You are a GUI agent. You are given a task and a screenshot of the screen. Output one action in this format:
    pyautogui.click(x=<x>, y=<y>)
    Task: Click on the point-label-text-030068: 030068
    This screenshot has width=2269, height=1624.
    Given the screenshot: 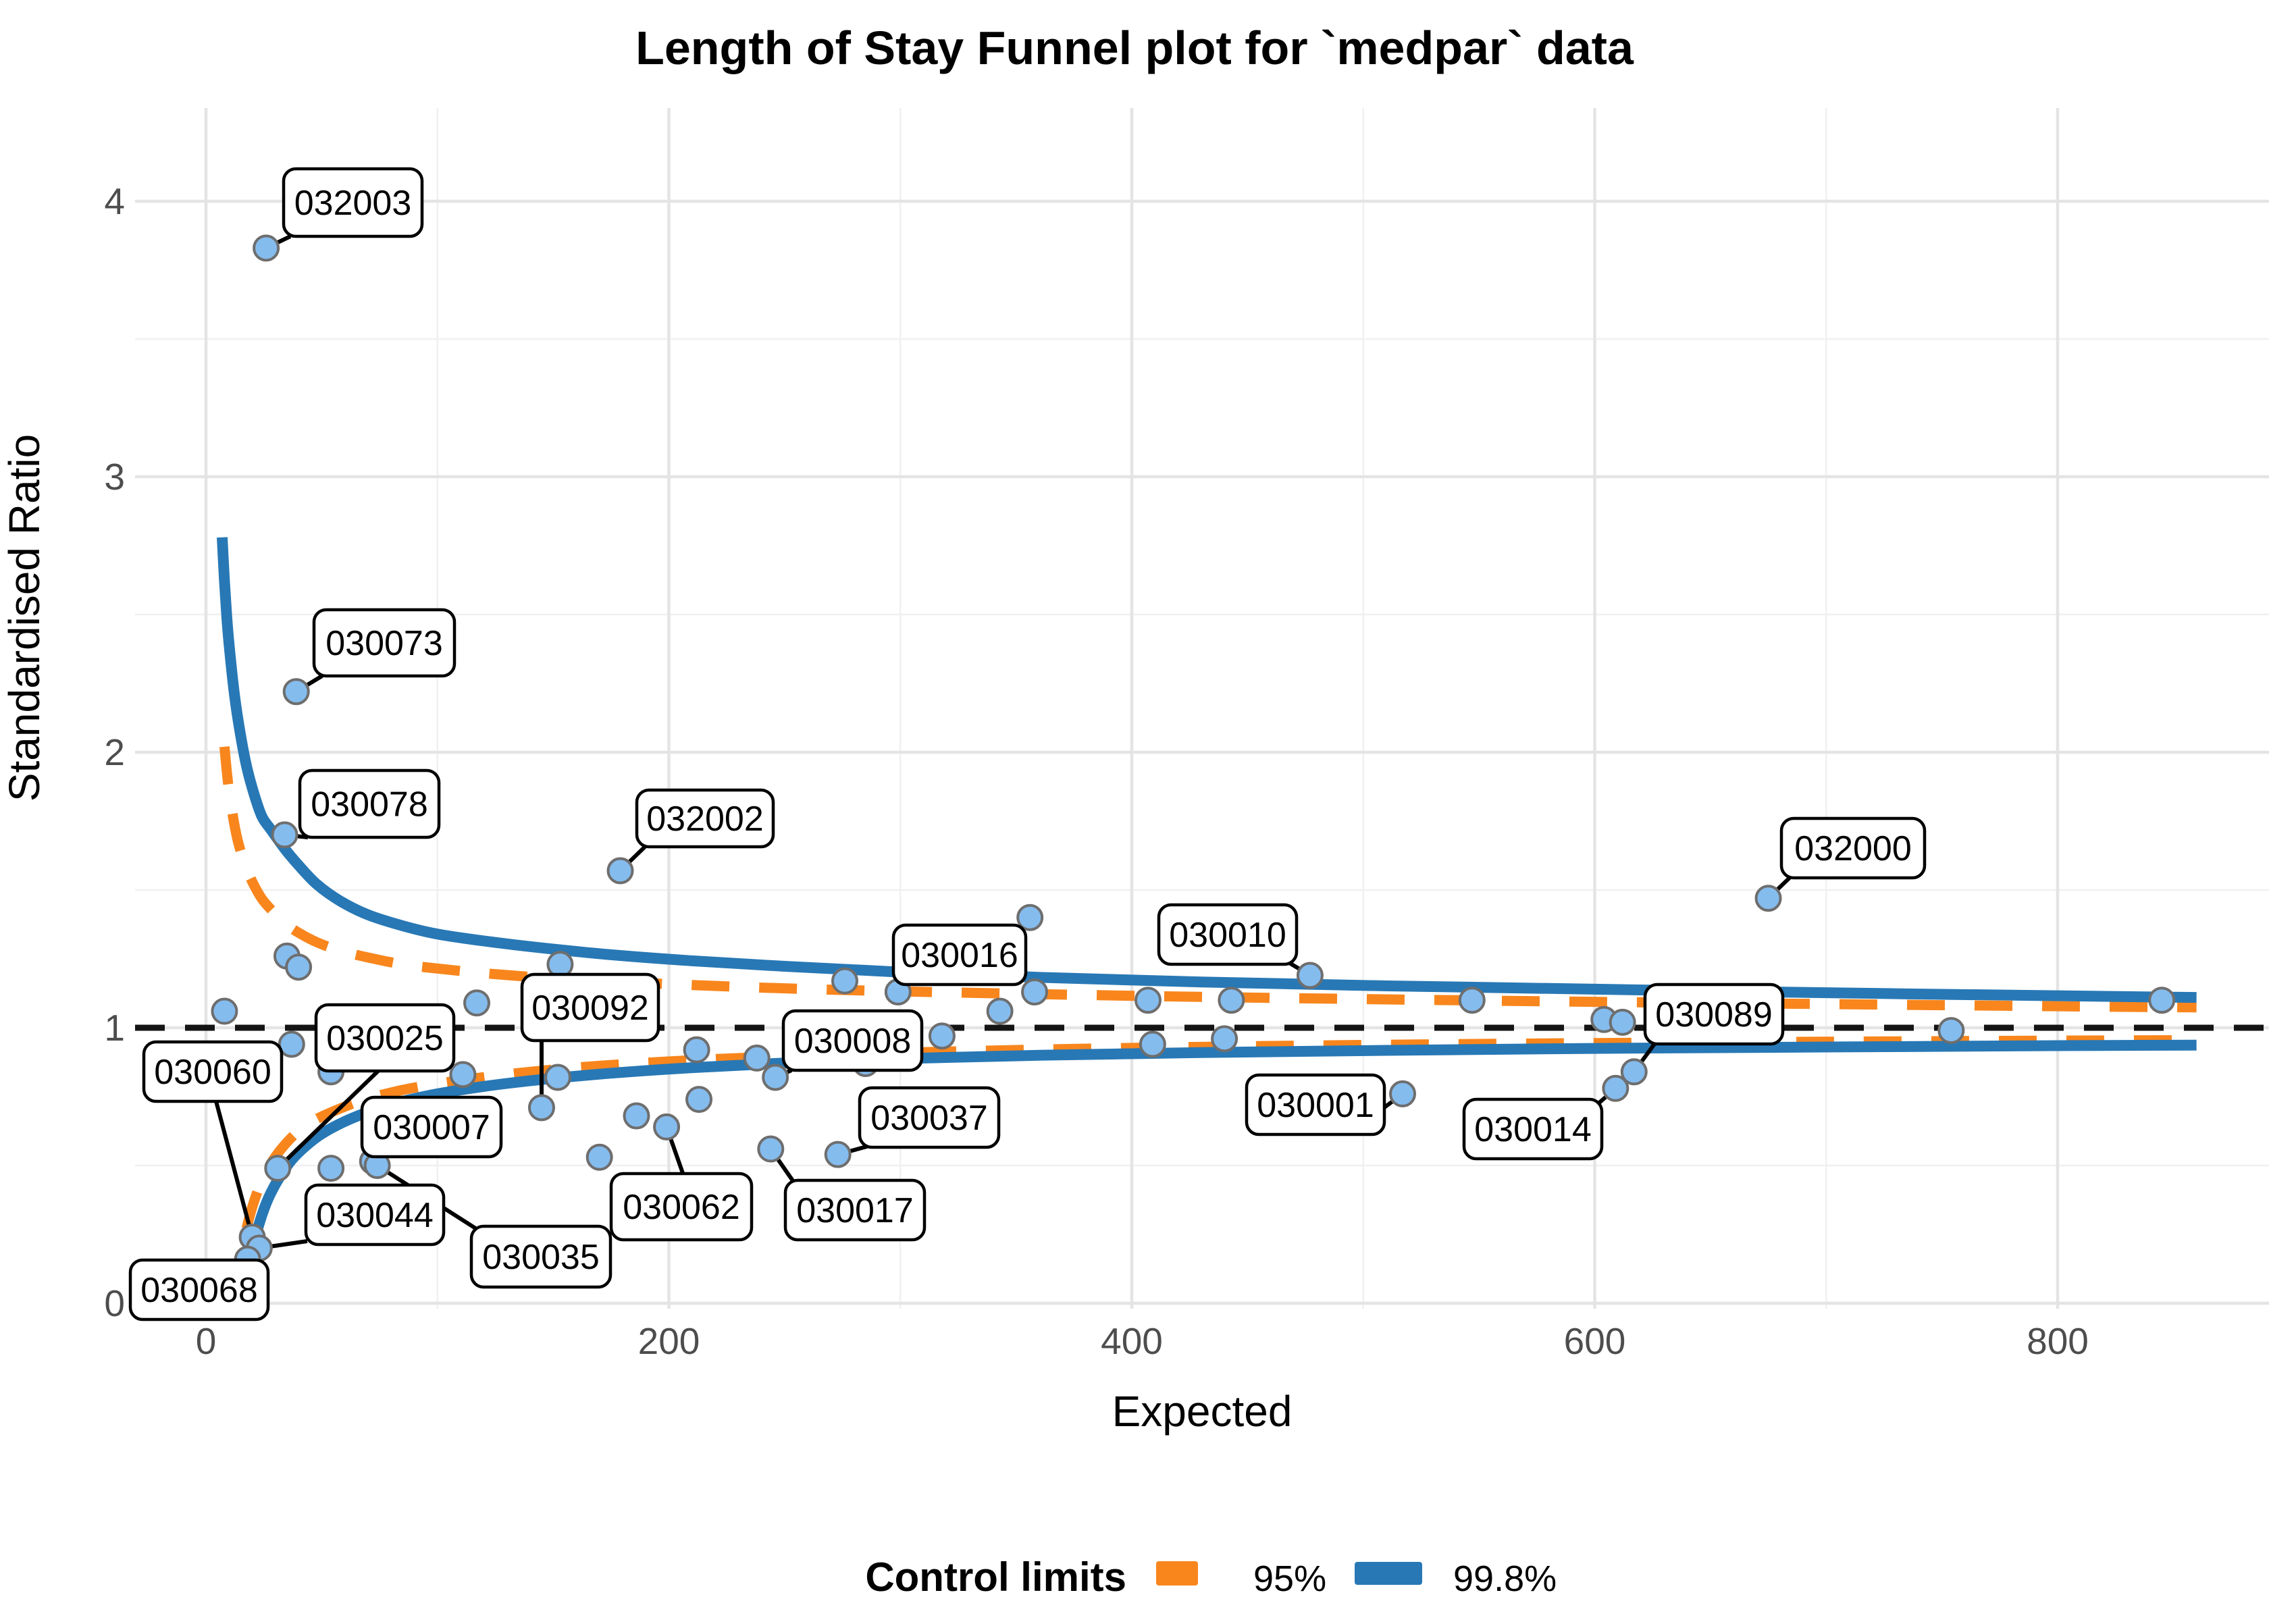 What is the action you would take?
    pyautogui.click(x=199, y=1291)
    